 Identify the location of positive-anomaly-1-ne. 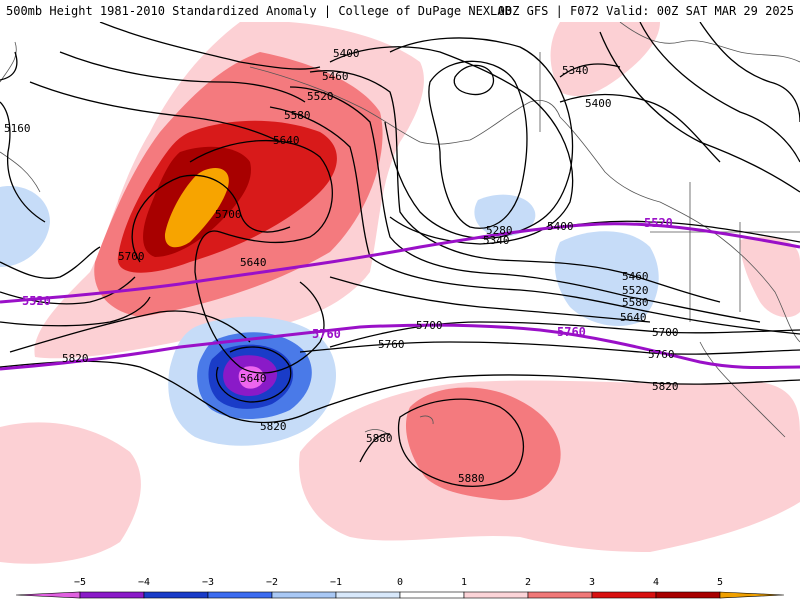
(605, 59).